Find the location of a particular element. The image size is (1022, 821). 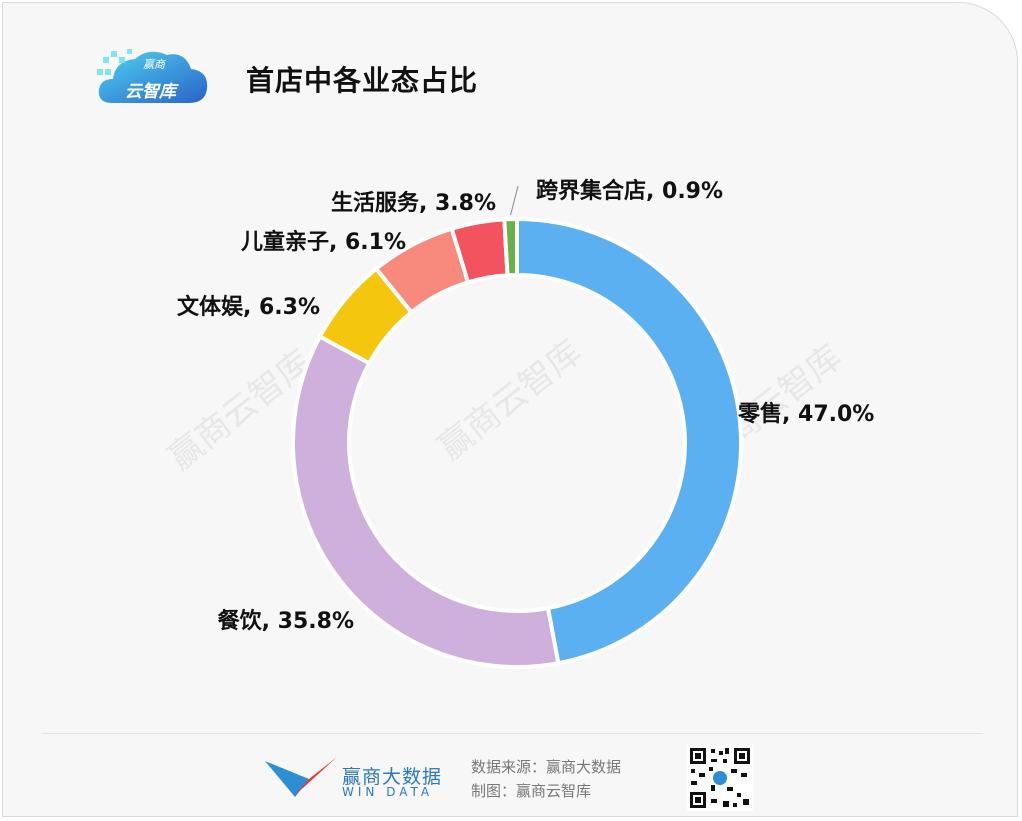

brand-subtitle: WIN DATA is located at coordinates (388, 792).